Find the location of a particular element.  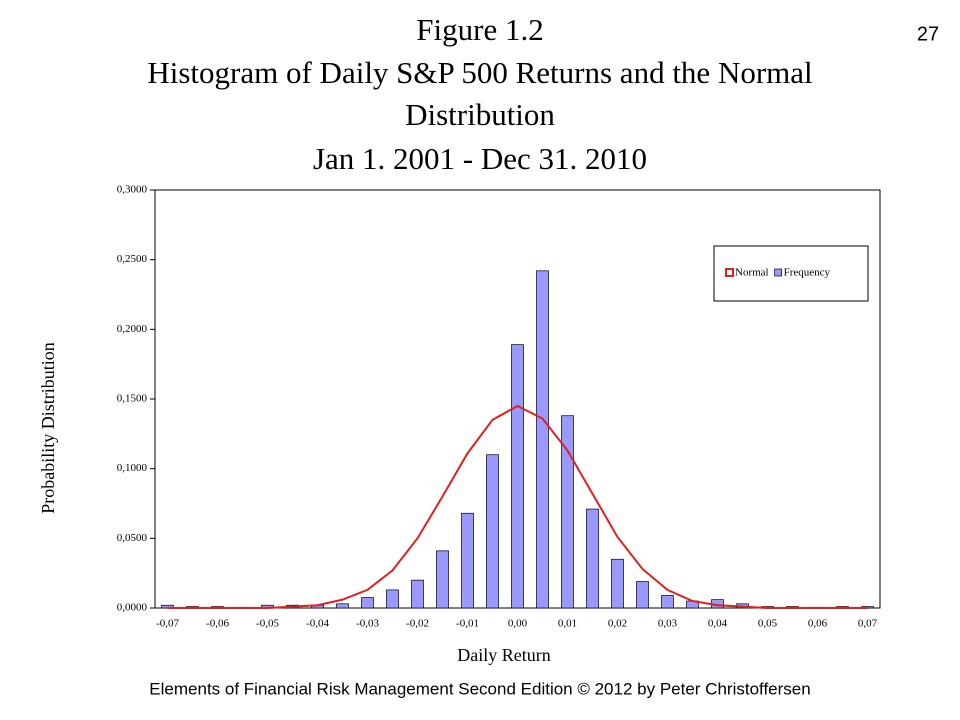

x-tick-label: 0,03 is located at coordinates (668, 624).